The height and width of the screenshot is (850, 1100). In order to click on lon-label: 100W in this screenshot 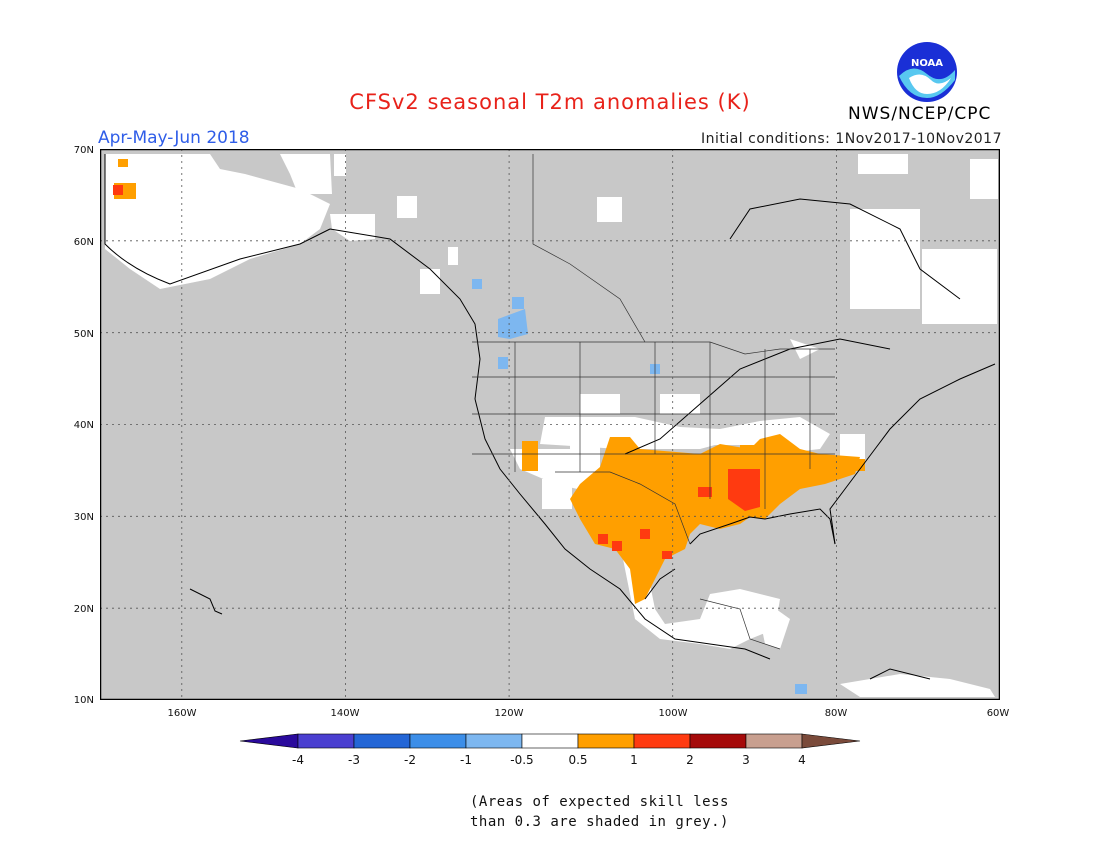, I will do `click(673, 713)`.